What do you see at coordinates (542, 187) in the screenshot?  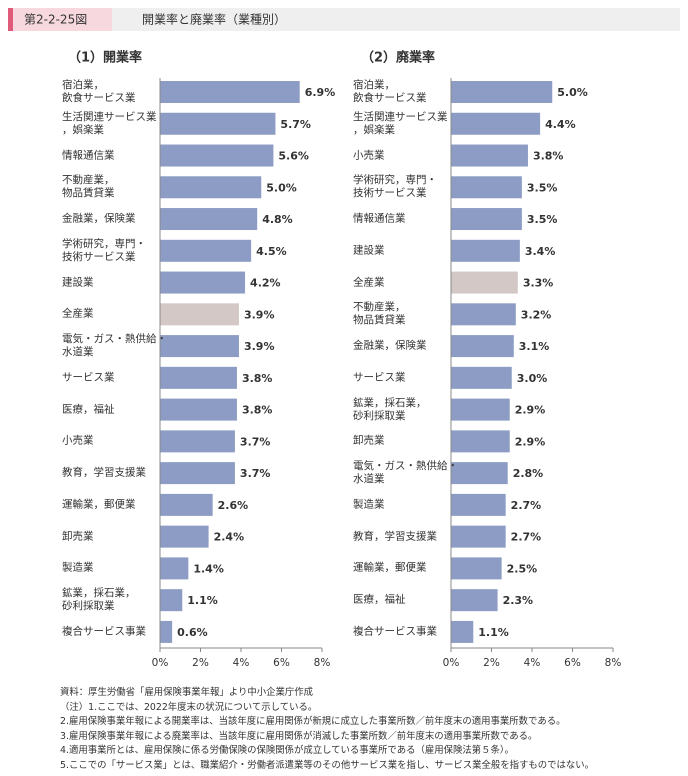 I see `value-label: 3.5%` at bounding box center [542, 187].